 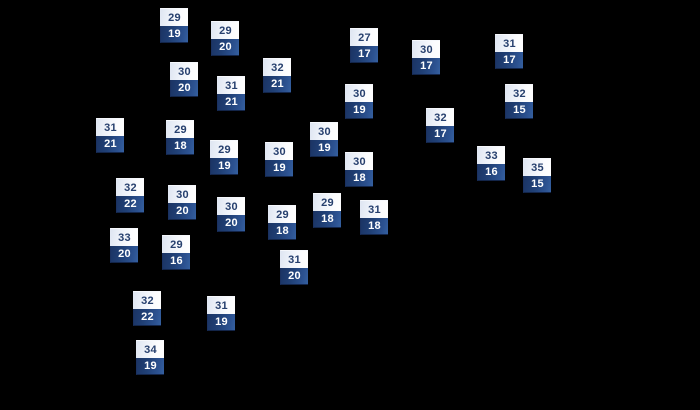 I want to click on map-marker: 34 19, so click(x=150, y=357).